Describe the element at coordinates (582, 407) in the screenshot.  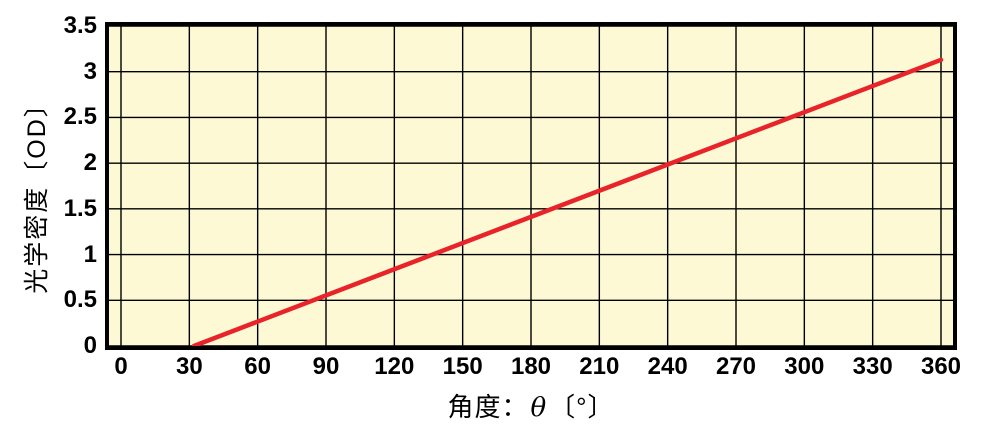
I see `x-axis-title-unit: 〔°〕` at that location.